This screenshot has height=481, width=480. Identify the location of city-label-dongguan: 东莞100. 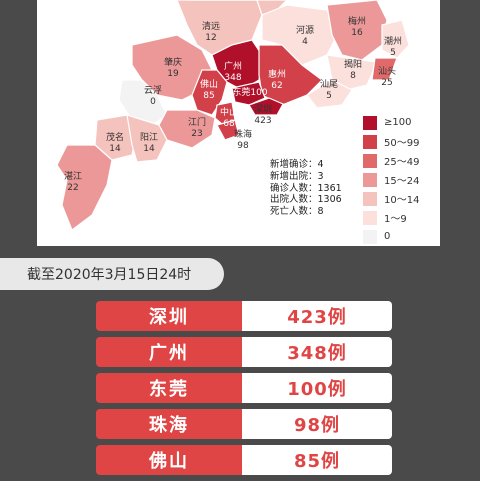
(250, 93).